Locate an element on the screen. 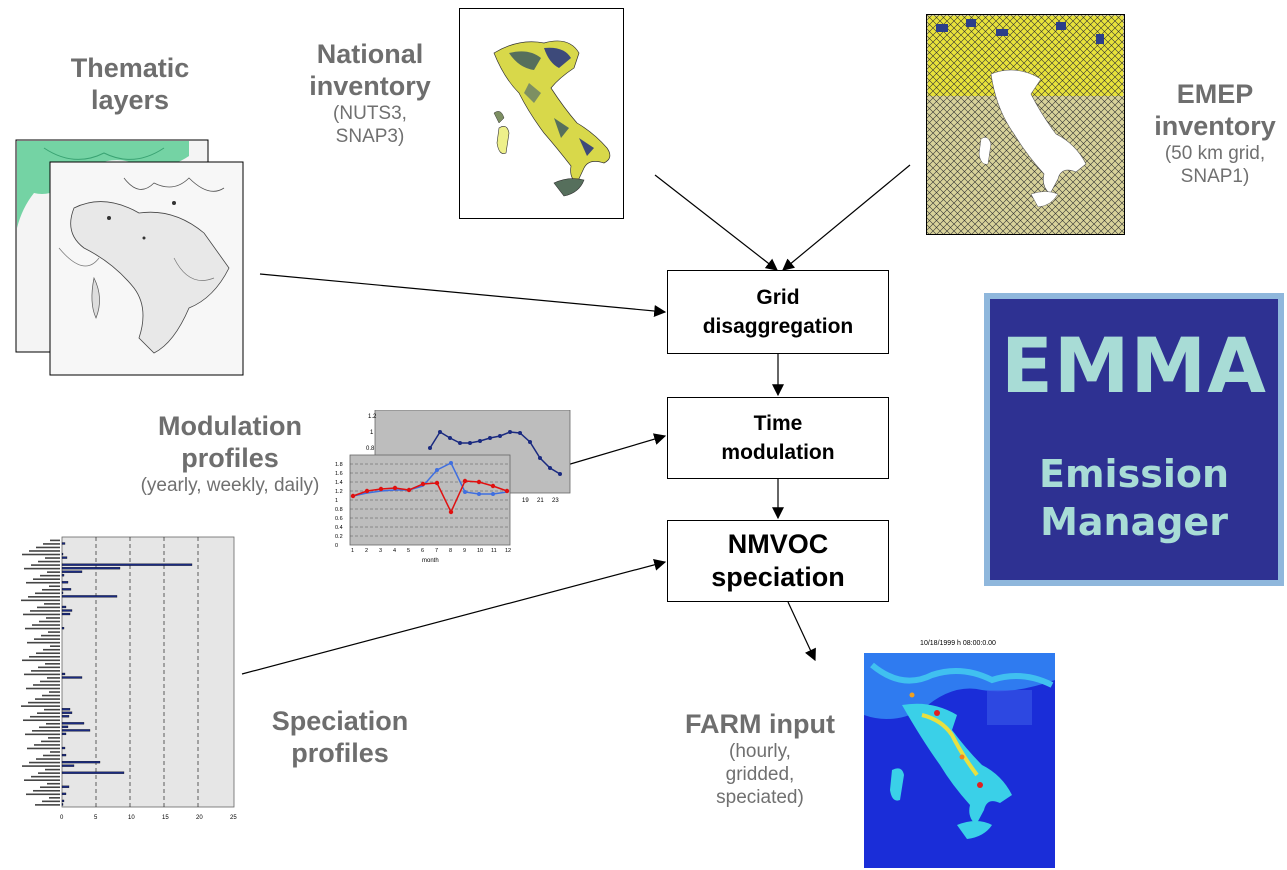 The height and width of the screenshot is (870, 1287). national-inventory-label: National inventory (NUTS3, SNAP3) is located at coordinates (370, 93).